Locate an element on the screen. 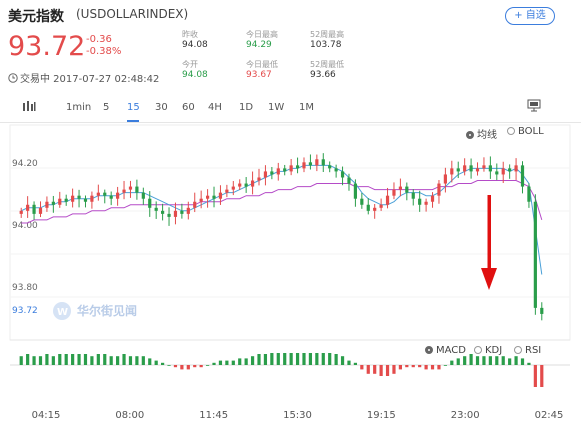  watermark-logo-icon is located at coordinates (62, 311).